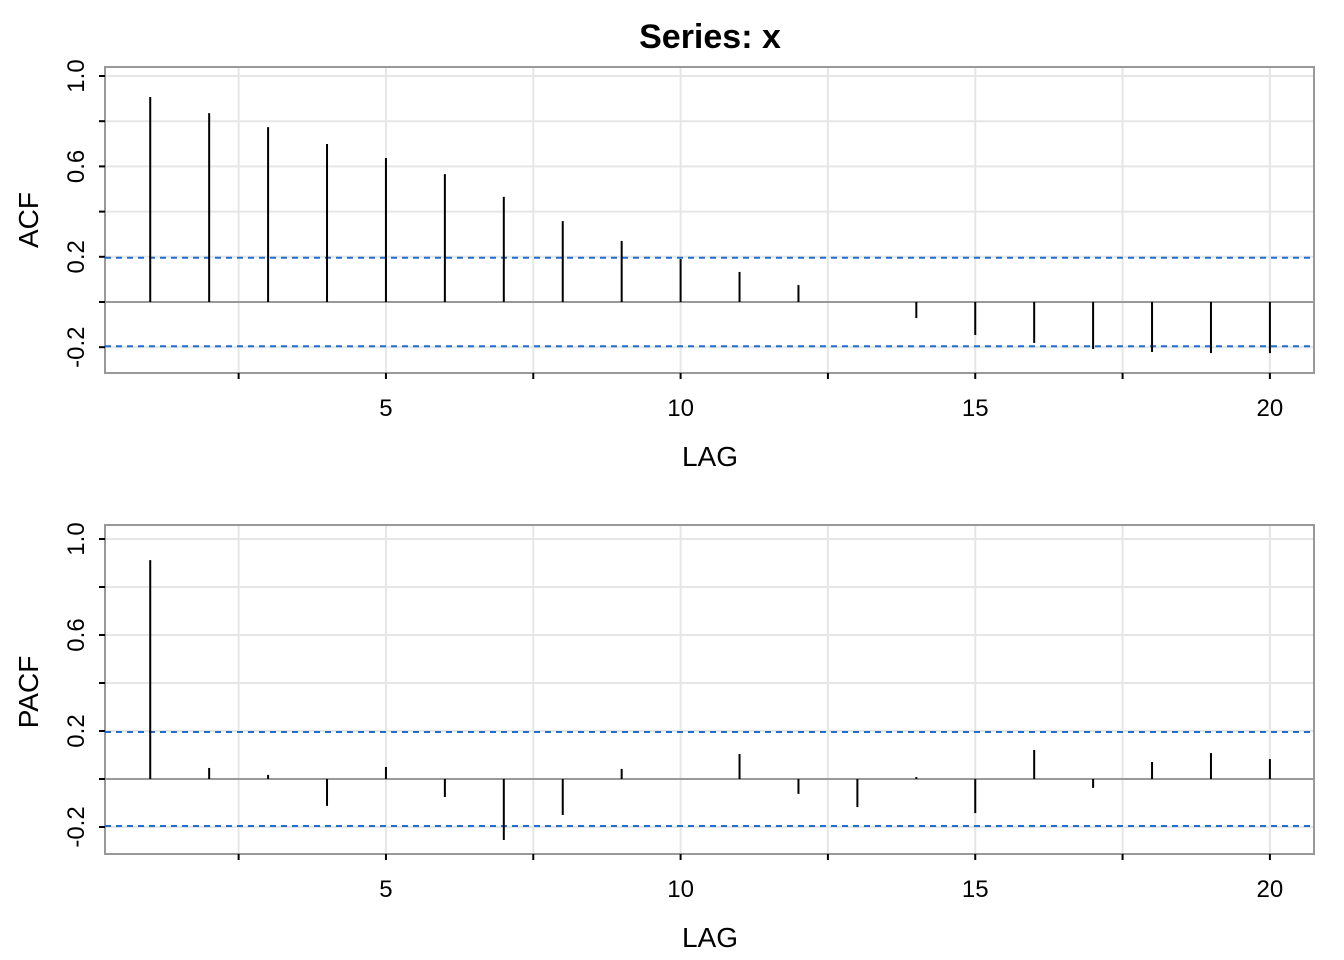 This screenshot has width=1344, height=960. Describe the element at coordinates (710, 37) in the screenshot. I see `chart-title: Series: x` at that location.